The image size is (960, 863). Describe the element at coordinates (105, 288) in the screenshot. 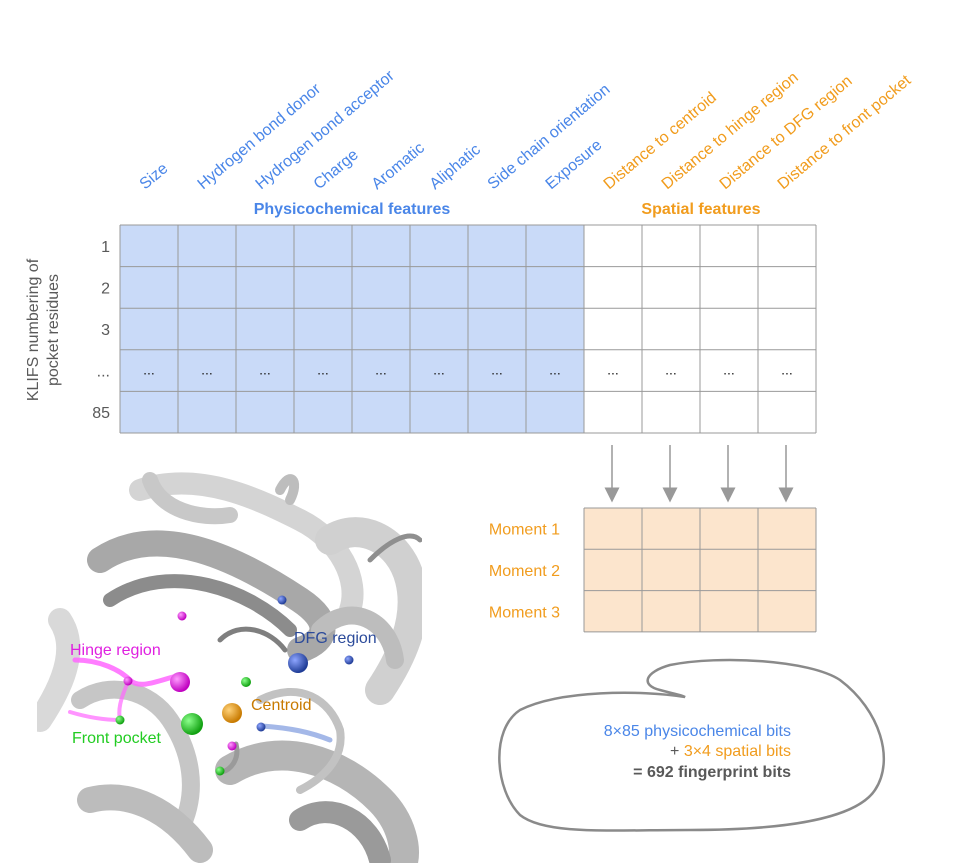

I see `row-label: 2` at that location.